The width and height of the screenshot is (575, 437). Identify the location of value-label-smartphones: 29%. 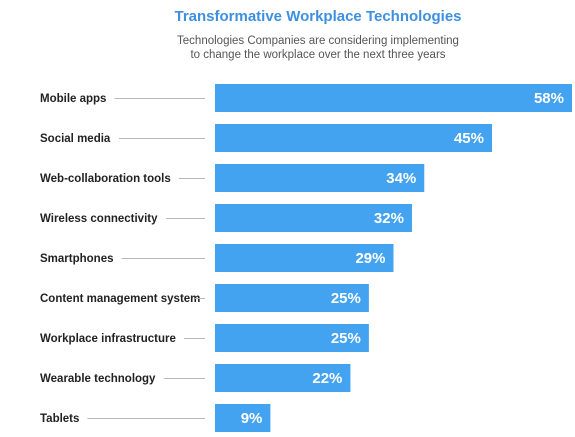
(370, 258).